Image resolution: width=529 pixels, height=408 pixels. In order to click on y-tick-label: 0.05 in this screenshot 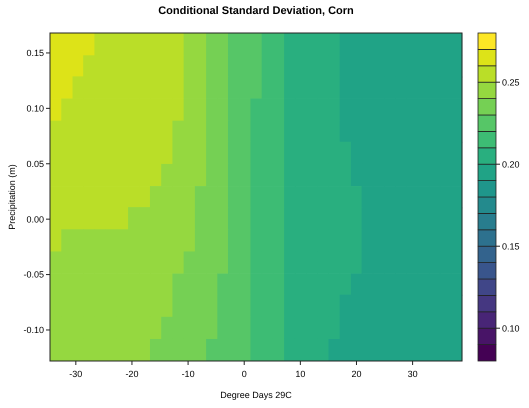, I will do `click(35, 163)`.